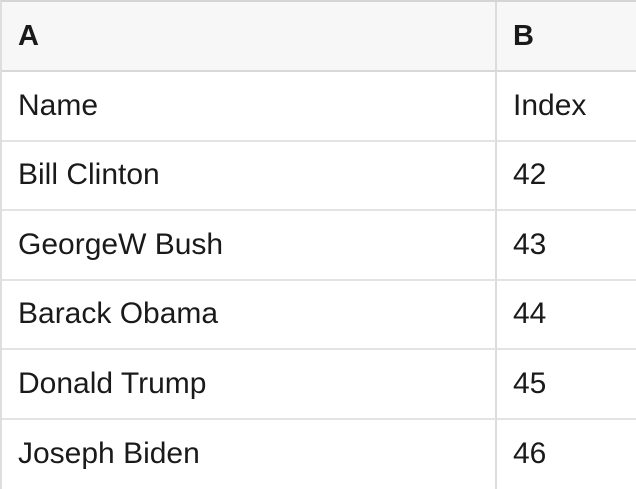 The width and height of the screenshot is (636, 489). Describe the element at coordinates (566, 37) in the screenshot. I see `column-header-b: B` at that location.